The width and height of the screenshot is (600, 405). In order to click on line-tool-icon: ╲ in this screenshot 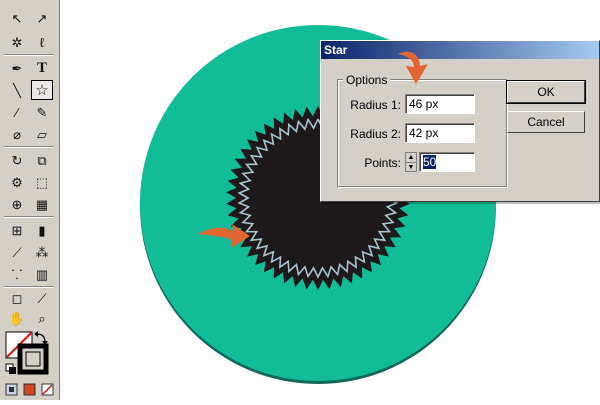, I will do `click(17, 90)`.